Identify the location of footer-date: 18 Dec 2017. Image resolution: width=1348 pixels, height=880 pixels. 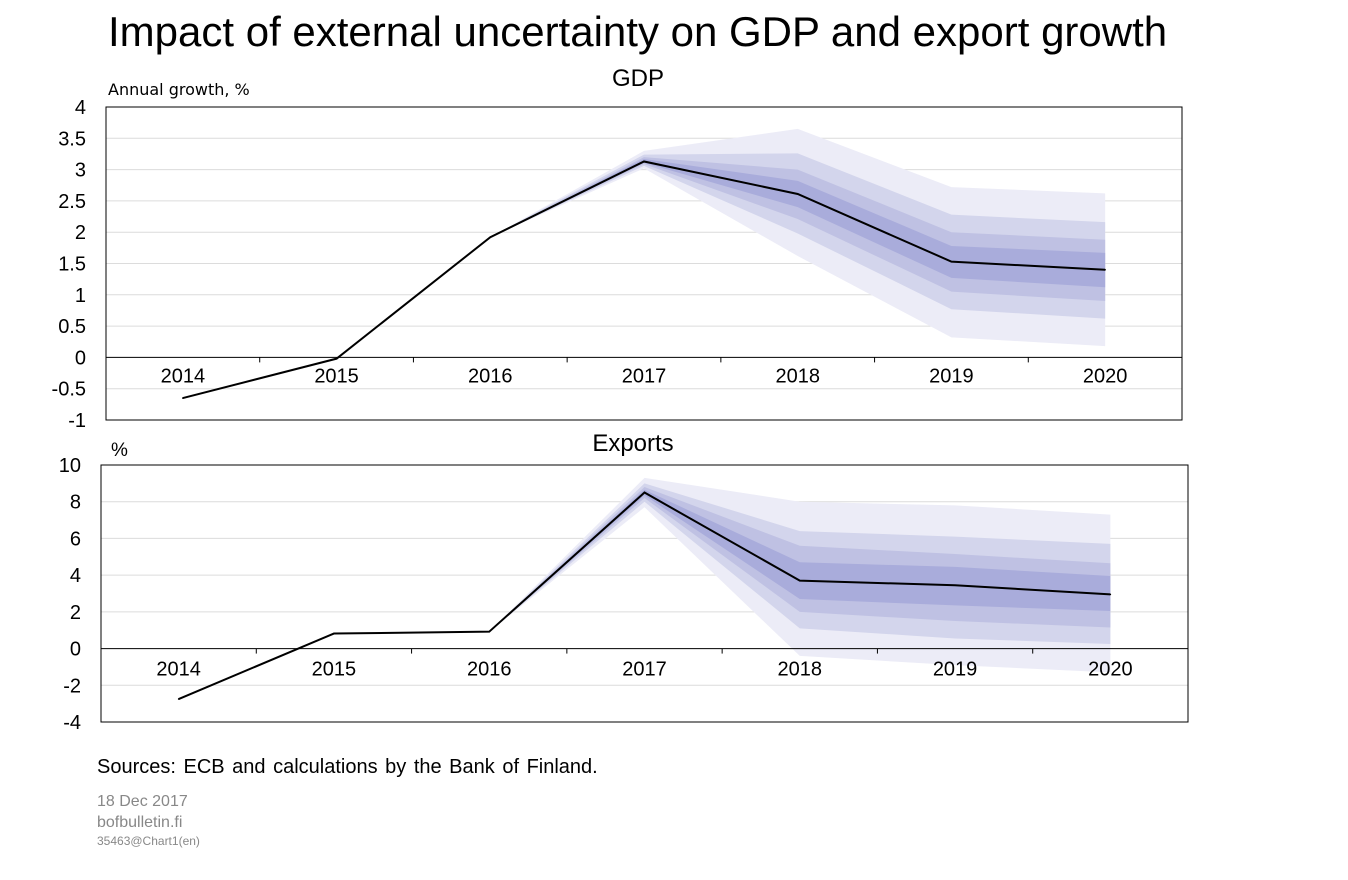
(142, 801).